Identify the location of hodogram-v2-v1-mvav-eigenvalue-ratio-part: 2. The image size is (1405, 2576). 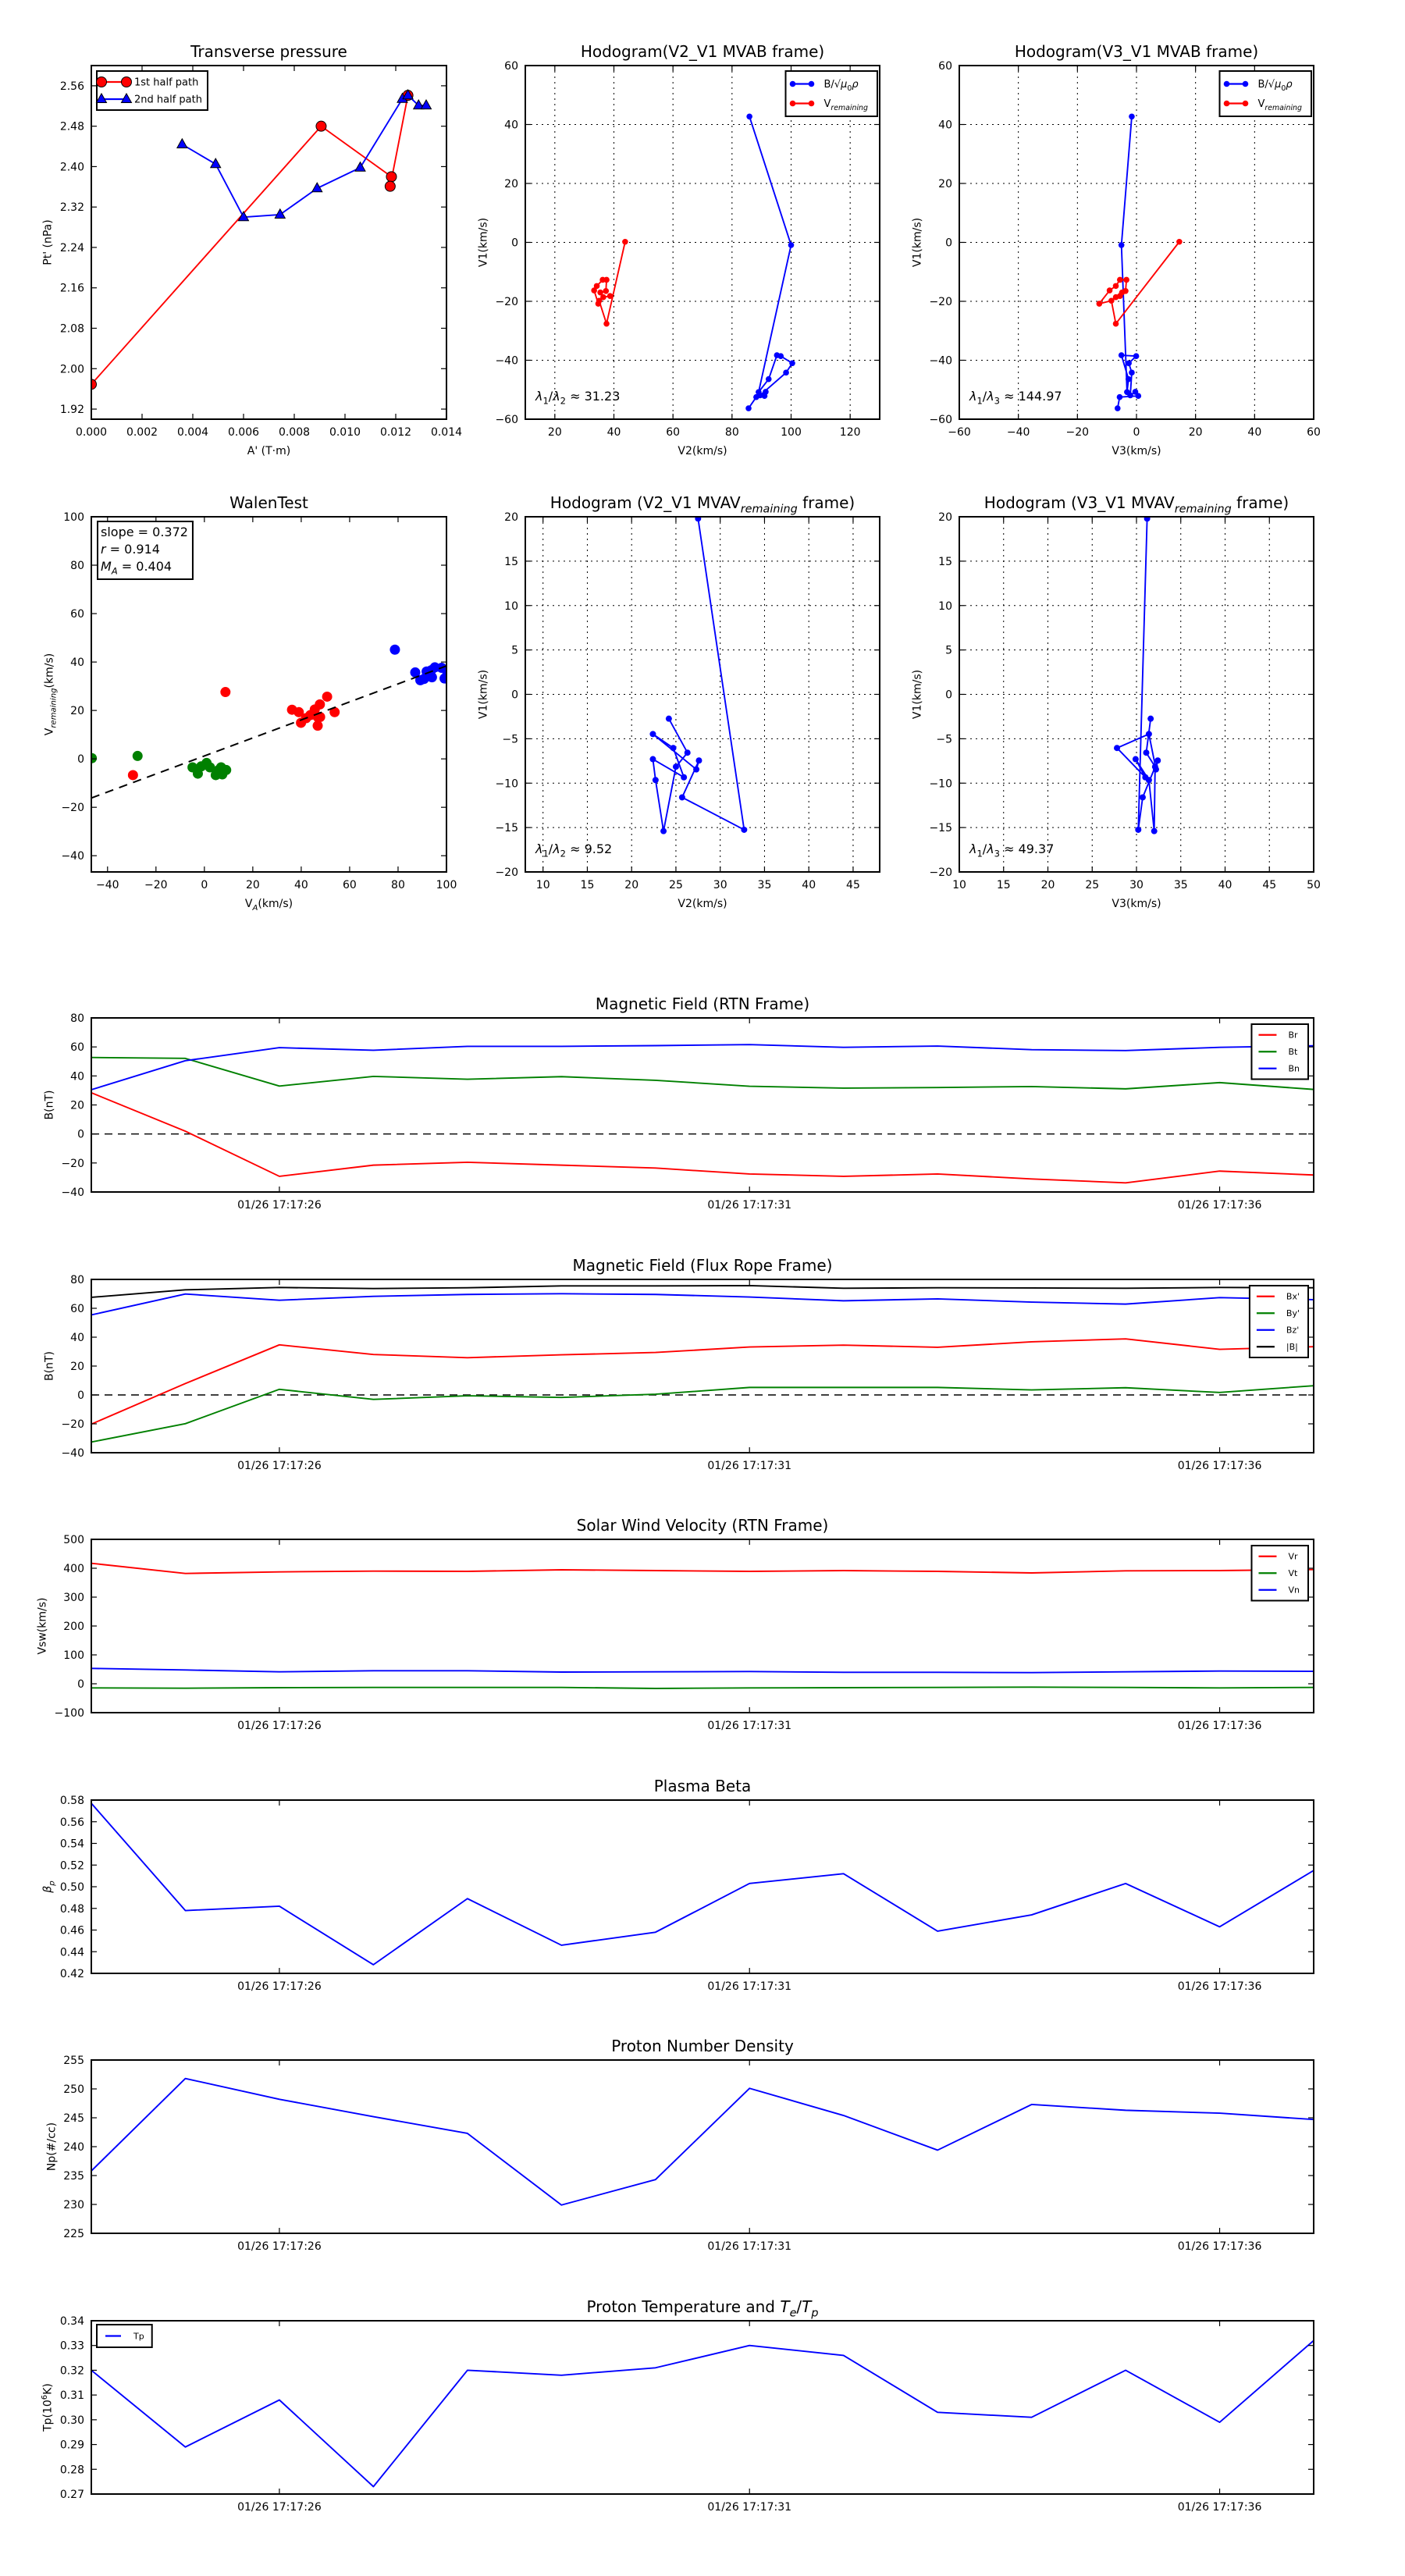
(563, 853).